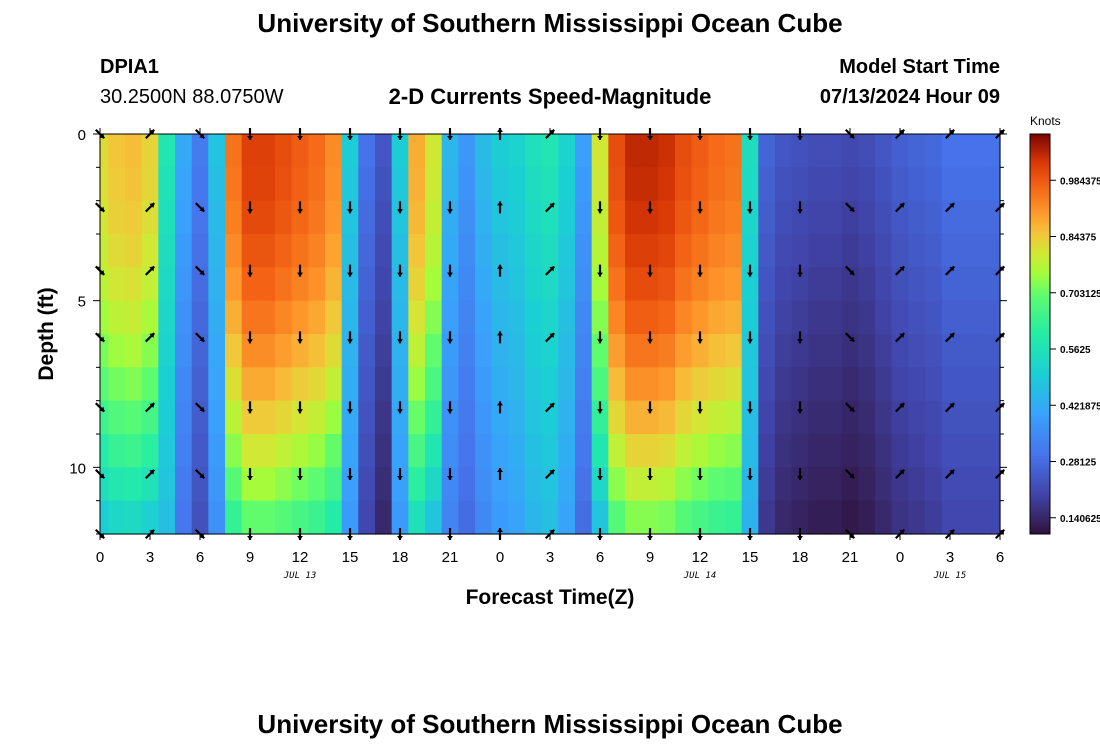 The width and height of the screenshot is (1100, 750). What do you see at coordinates (650, 557) in the screenshot?
I see `x-tick-label: 9` at bounding box center [650, 557].